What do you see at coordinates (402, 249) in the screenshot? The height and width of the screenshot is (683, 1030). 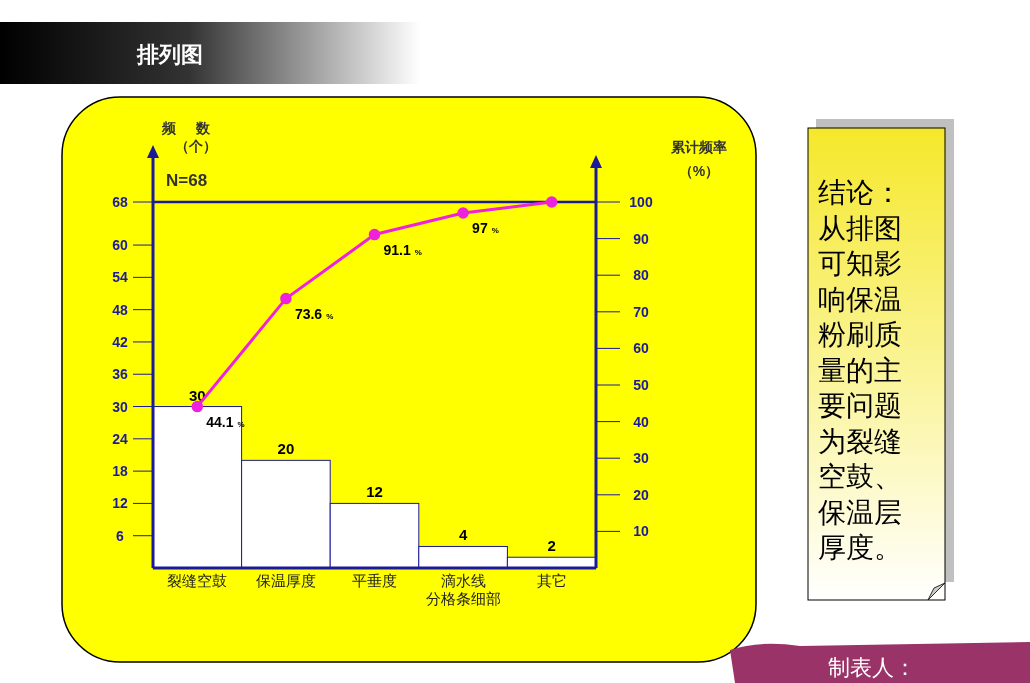 I see `data-label: 91.1 %` at bounding box center [402, 249].